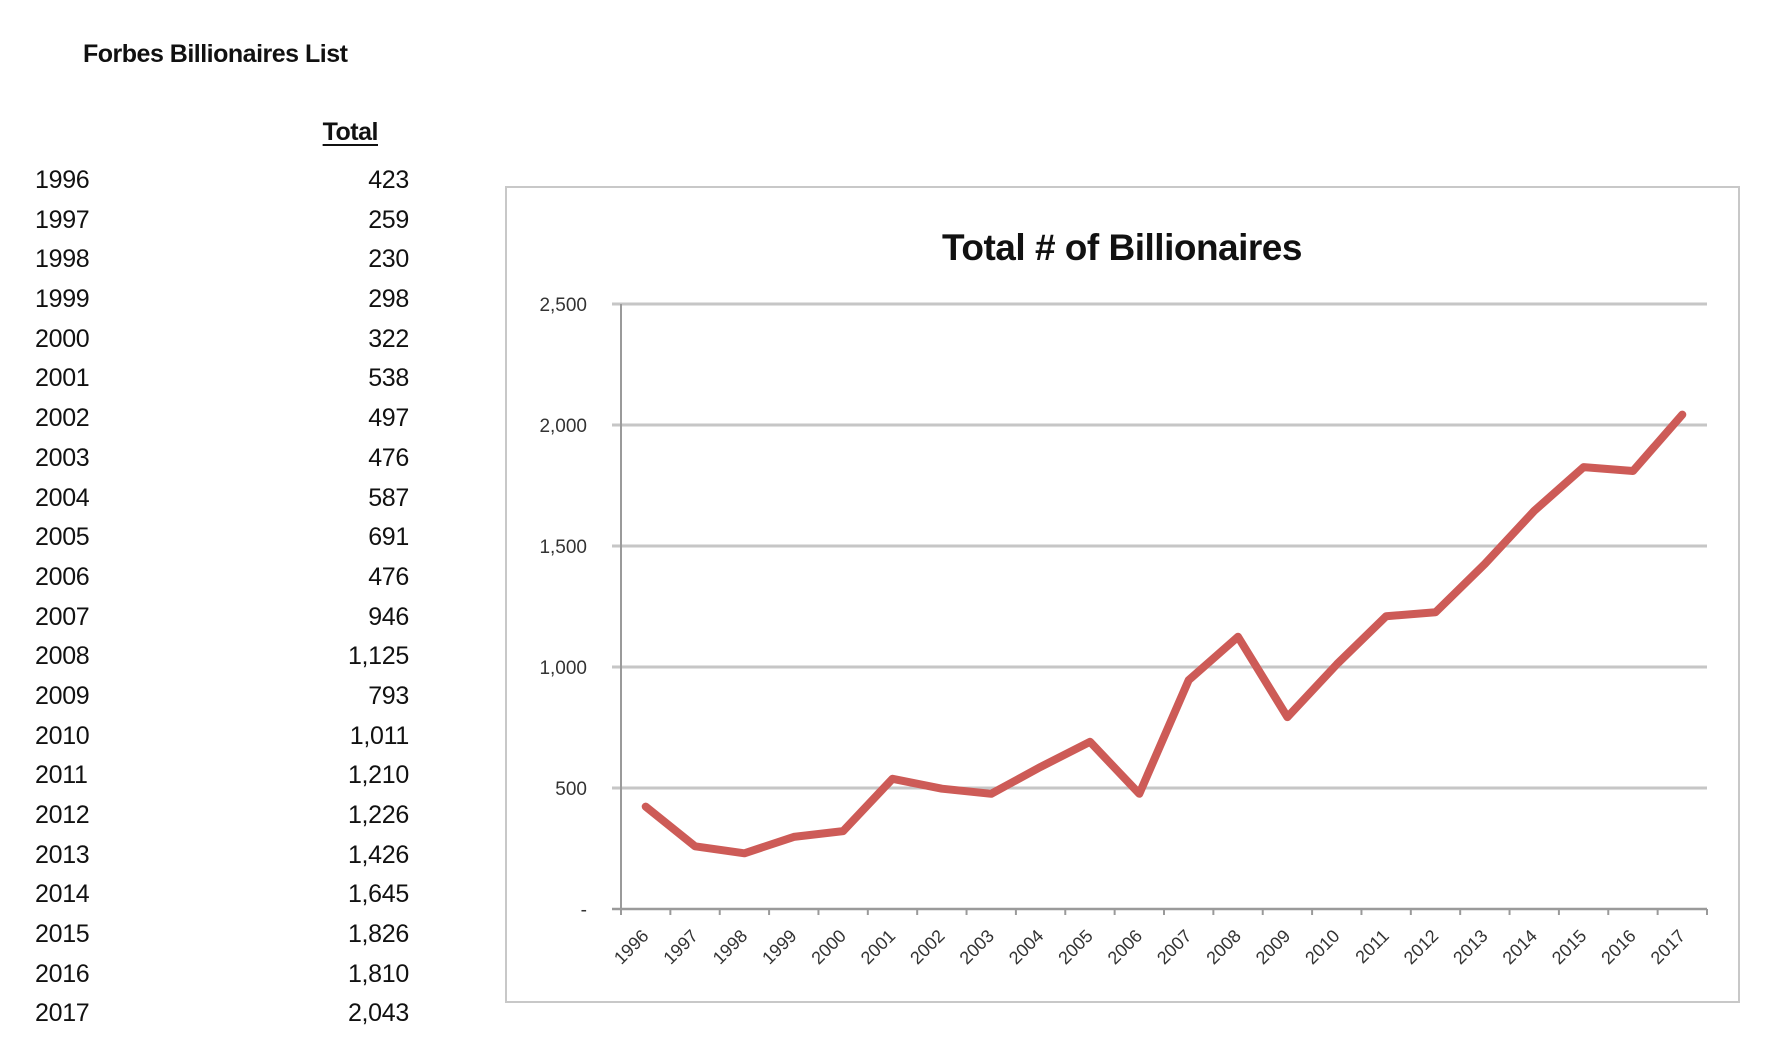 This screenshot has height=1050, width=1772. Describe the element at coordinates (62, 695) in the screenshot. I see `row-year: 2009` at that location.